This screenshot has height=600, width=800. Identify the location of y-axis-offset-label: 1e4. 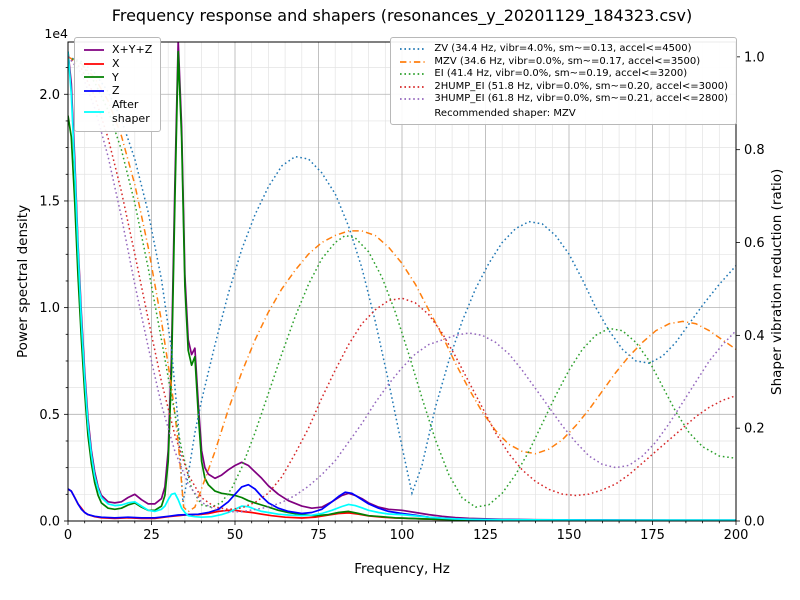
(56, 33).